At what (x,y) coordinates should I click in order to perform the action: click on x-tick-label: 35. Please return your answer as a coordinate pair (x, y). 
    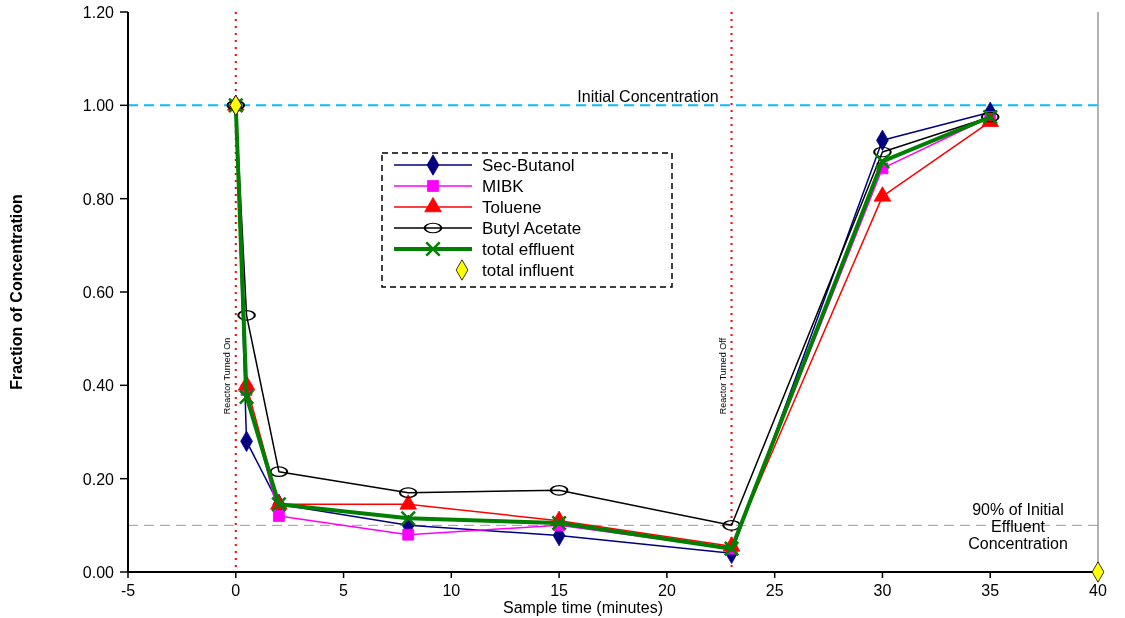
    Looking at the image, I should click on (990, 590).